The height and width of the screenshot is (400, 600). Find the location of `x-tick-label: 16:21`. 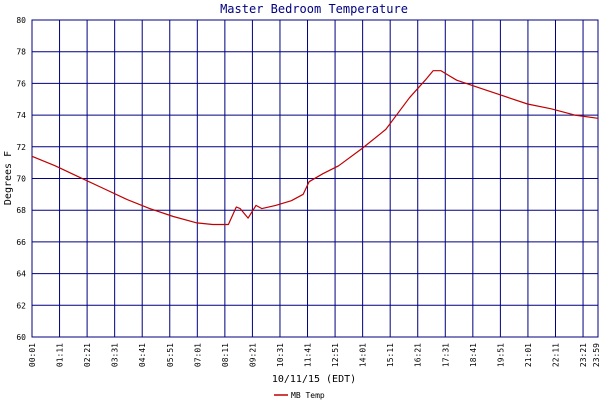

x-tick-label: 16:21 is located at coordinates (418, 355).